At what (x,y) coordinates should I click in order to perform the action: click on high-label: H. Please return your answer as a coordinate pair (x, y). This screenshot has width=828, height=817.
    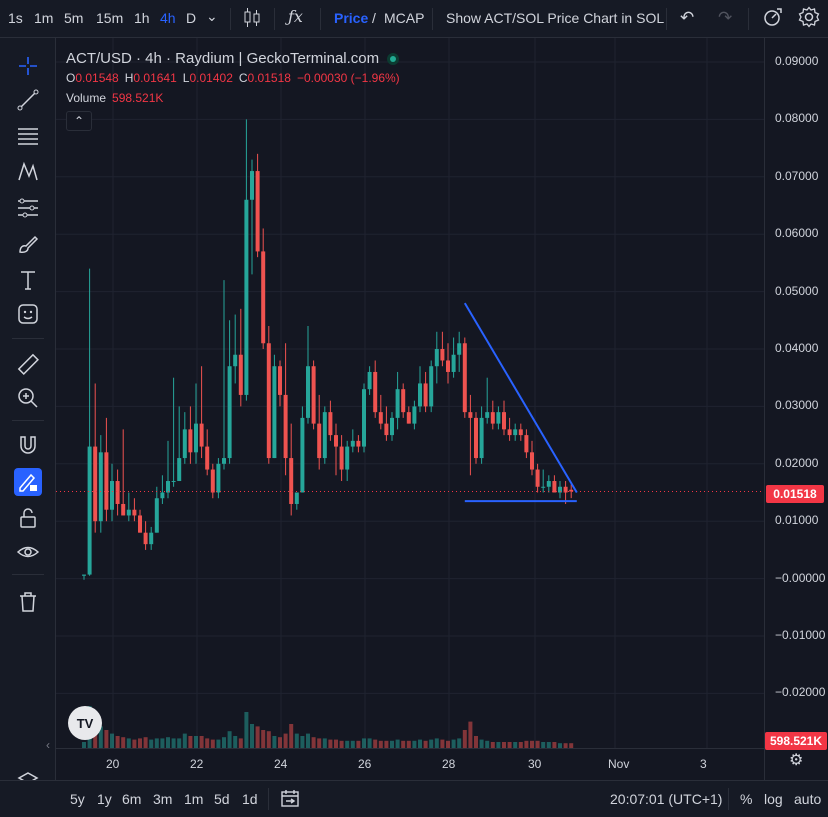
    Looking at the image, I should click on (129, 78).